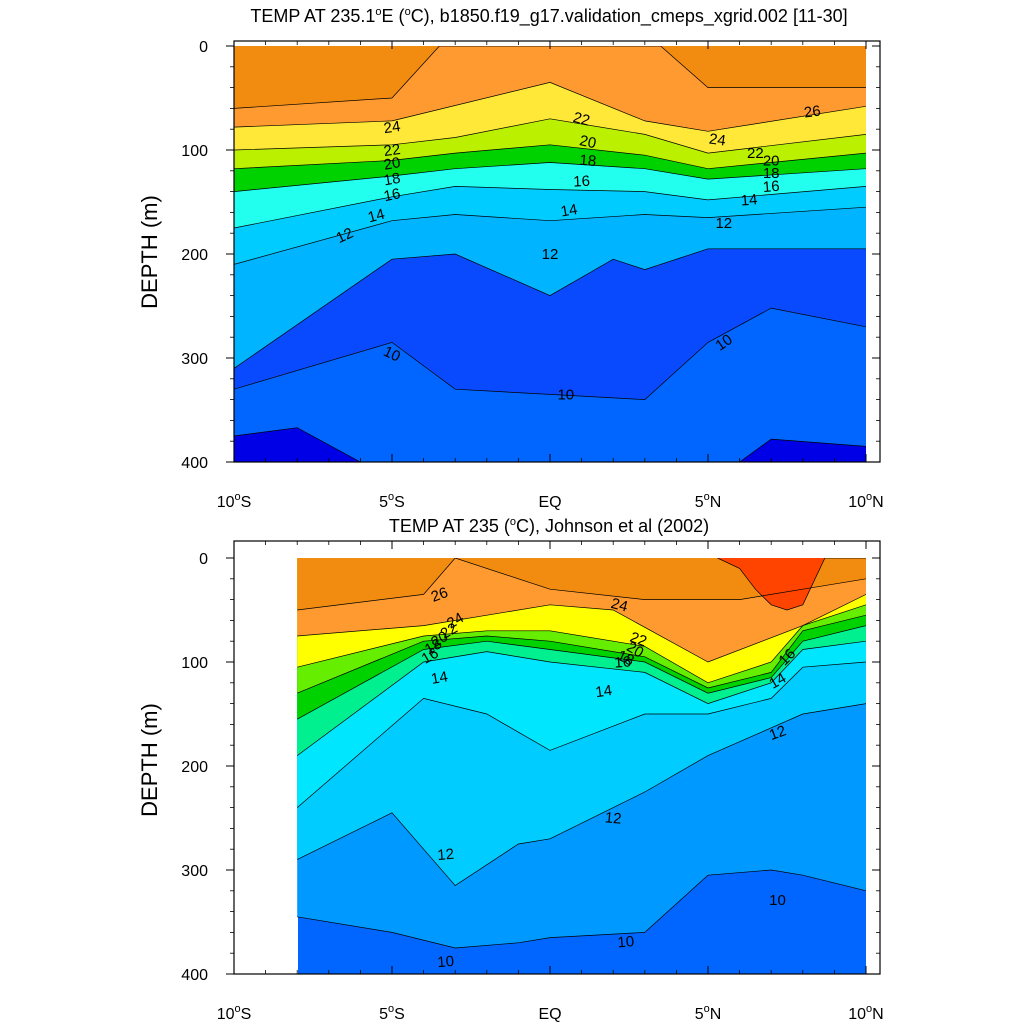  Describe the element at coordinates (149, 760) in the screenshot. I see `panel-bottom-ylabel: DEPTH (m)` at that location.